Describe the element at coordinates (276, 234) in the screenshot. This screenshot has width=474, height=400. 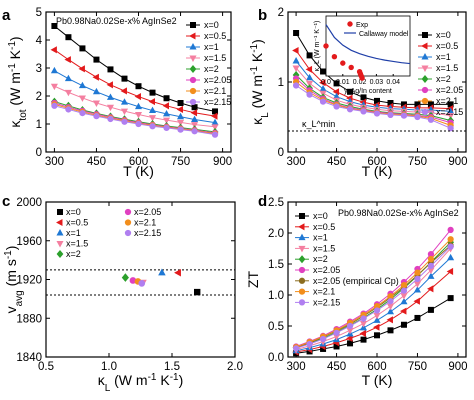
I see `y-tick-label: 2.0` at that location.